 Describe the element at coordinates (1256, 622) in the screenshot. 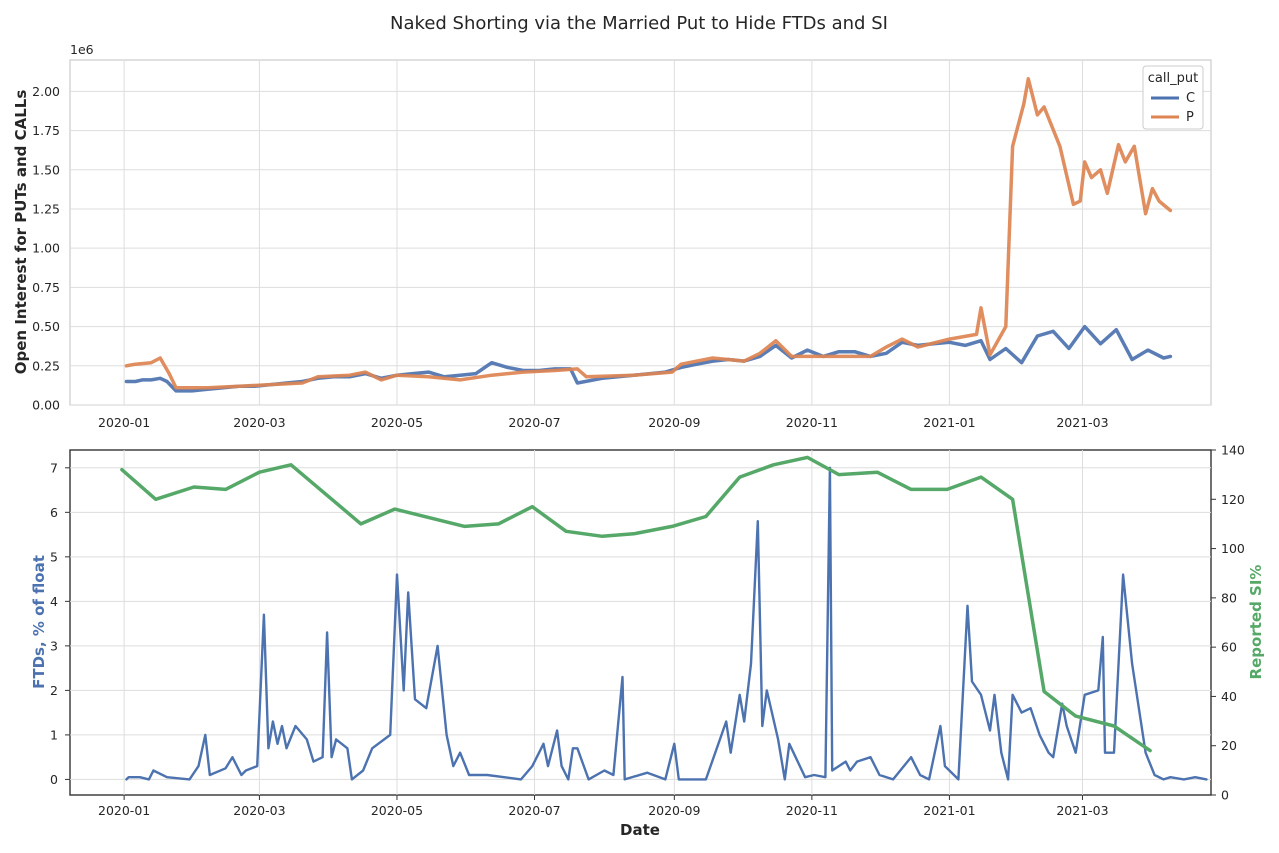

I see `bottom-right-y-axis-label: Reported SI%` at that location.